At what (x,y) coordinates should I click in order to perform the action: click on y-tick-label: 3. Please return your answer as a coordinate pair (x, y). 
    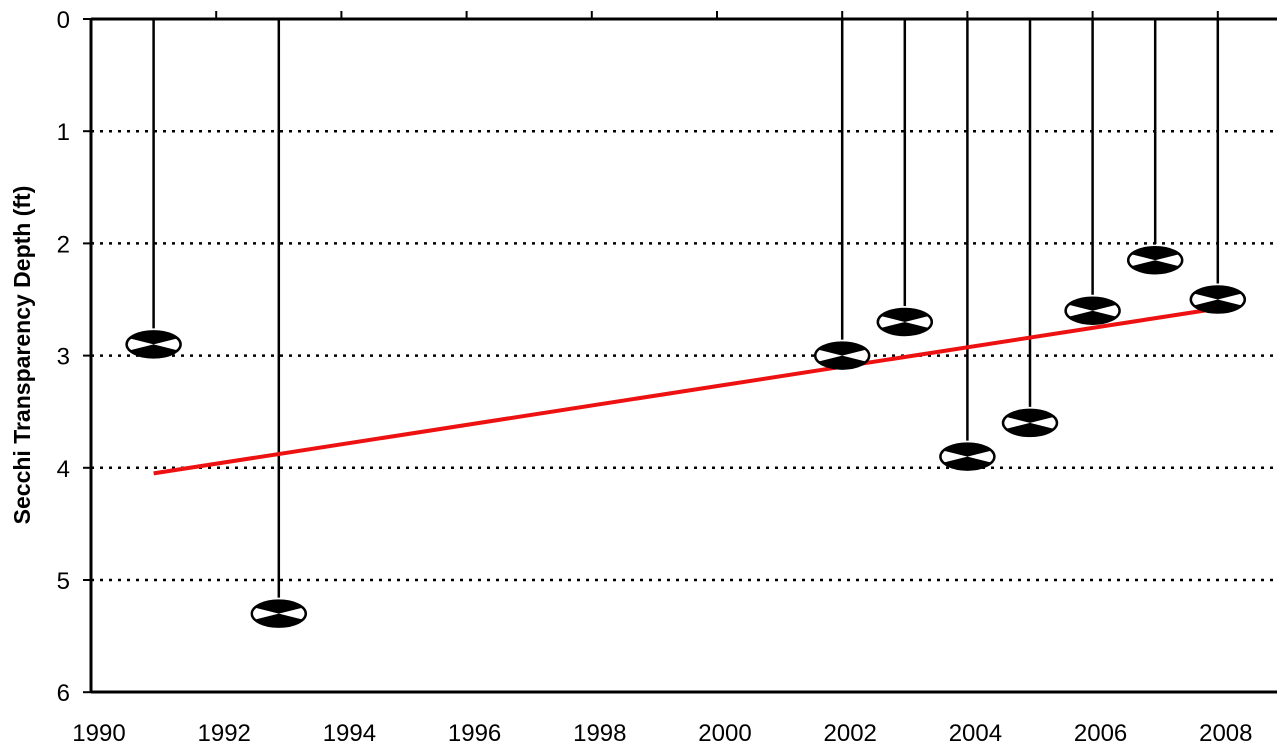
    Looking at the image, I should click on (63, 357).